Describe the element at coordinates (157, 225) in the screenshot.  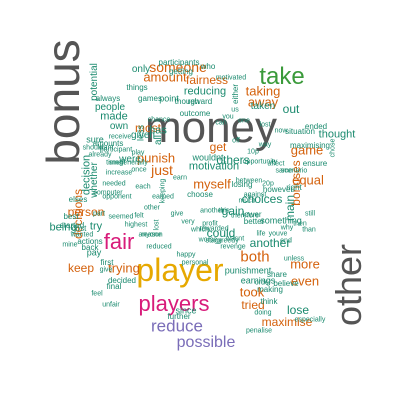
I see `cloud-word: lost` at that location.